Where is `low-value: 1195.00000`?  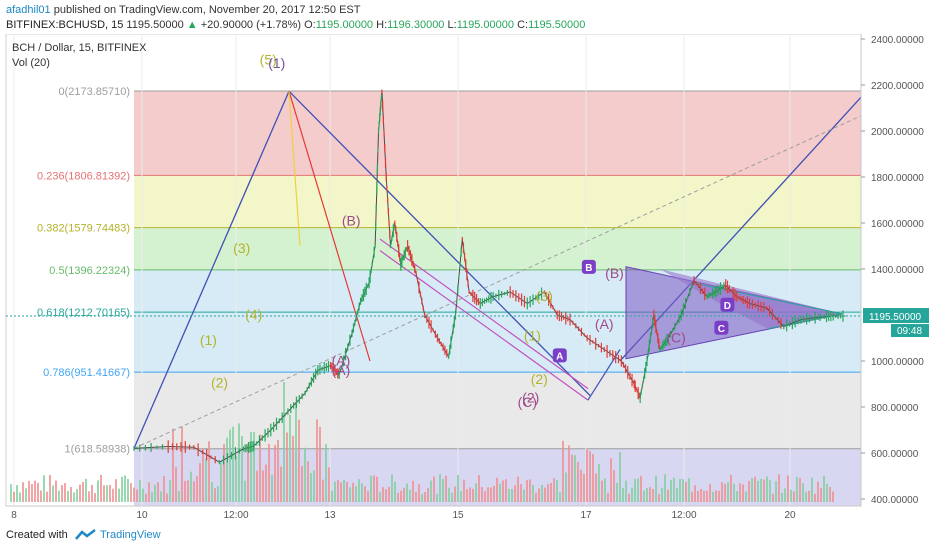 low-value: 1195.00000 is located at coordinates (485, 25).